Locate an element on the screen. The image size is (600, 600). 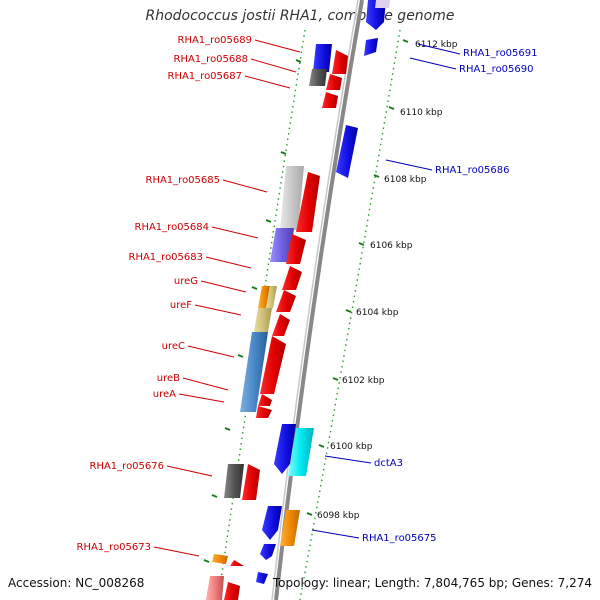
kbp-label: 6106 kbp is located at coordinates (391, 246).